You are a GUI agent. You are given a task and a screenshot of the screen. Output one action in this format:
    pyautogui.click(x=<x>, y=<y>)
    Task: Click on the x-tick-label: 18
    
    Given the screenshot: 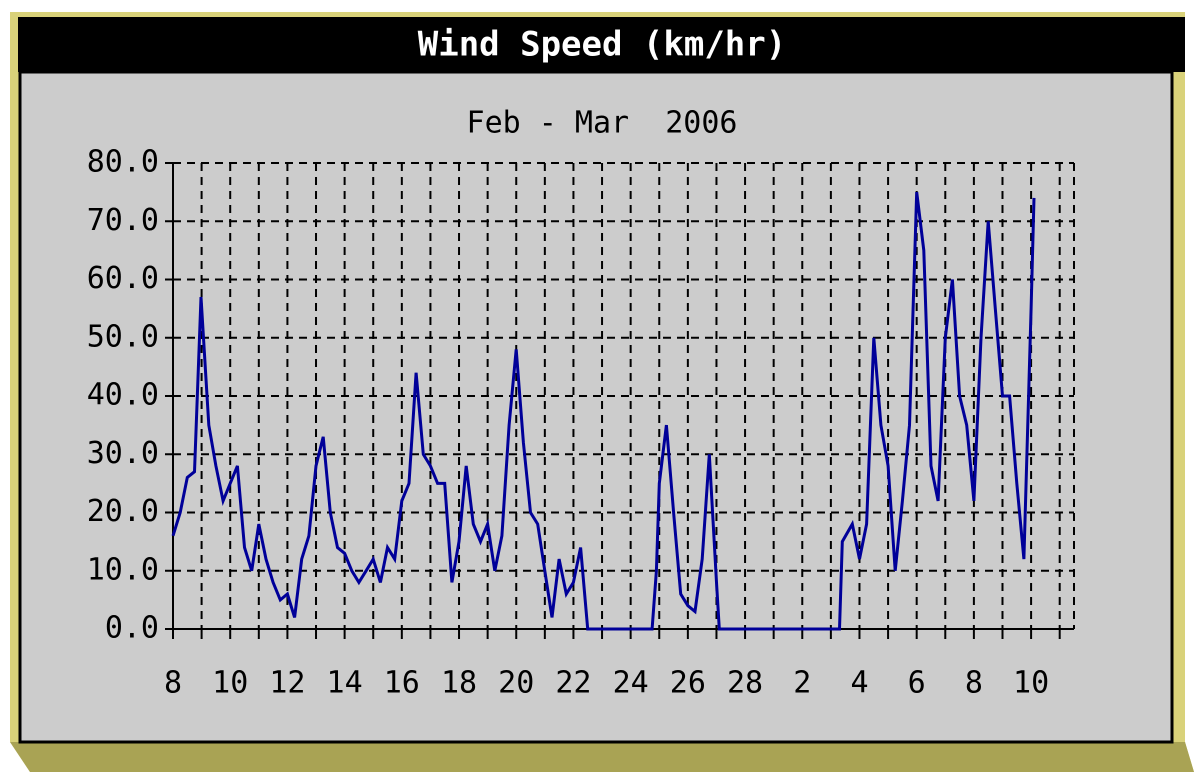 What is the action you would take?
    pyautogui.click(x=459, y=683)
    